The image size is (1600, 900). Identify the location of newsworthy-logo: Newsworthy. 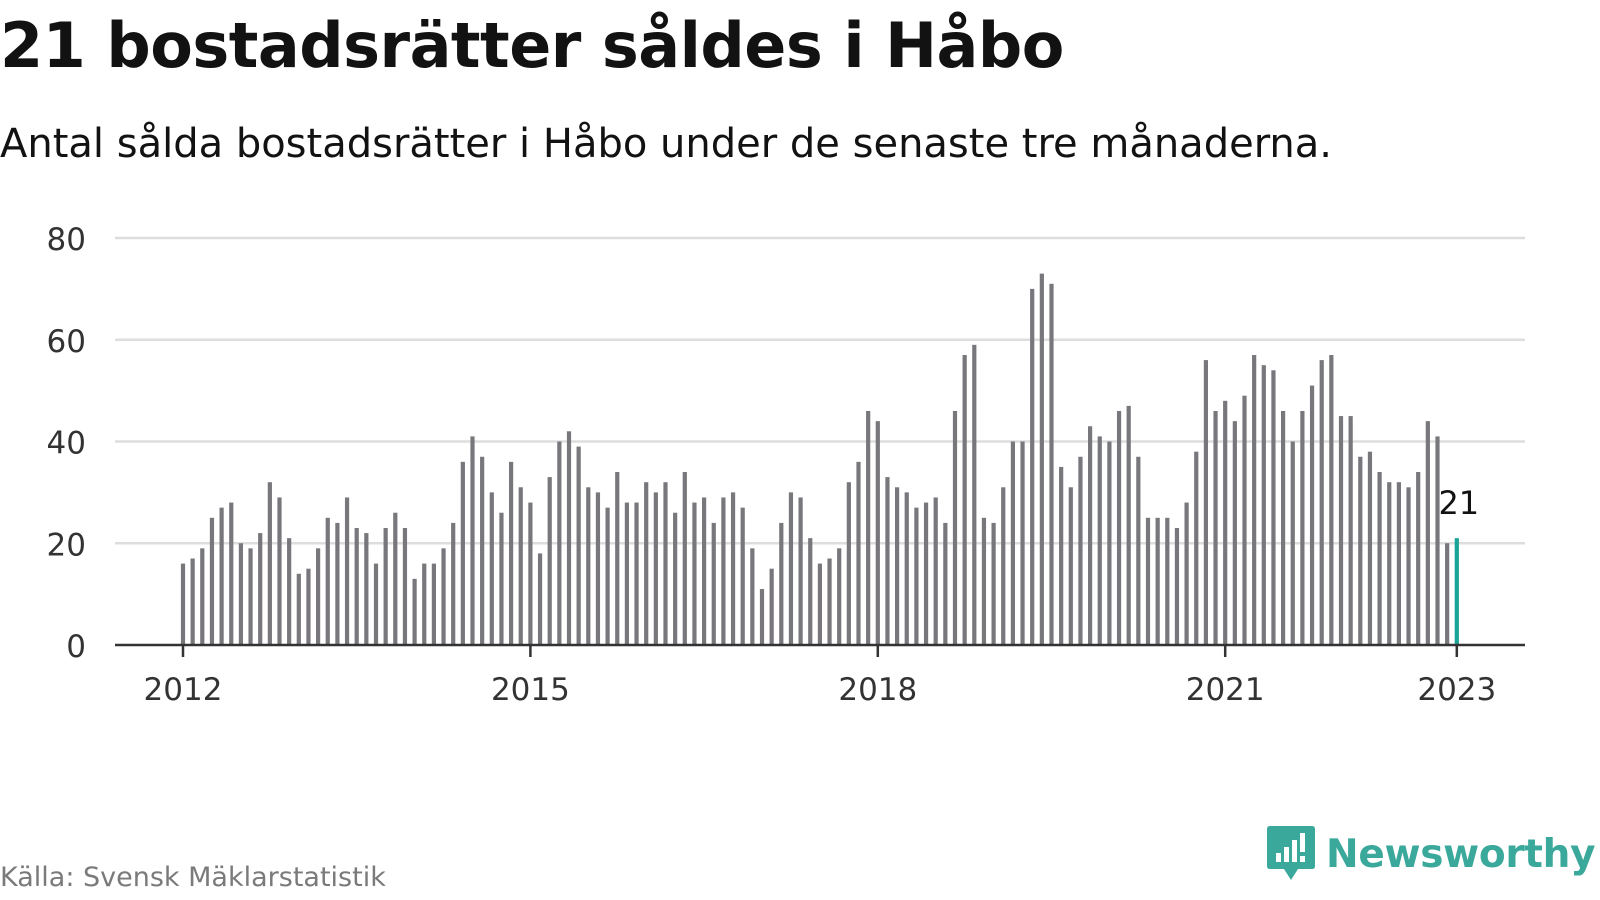
(1431, 854).